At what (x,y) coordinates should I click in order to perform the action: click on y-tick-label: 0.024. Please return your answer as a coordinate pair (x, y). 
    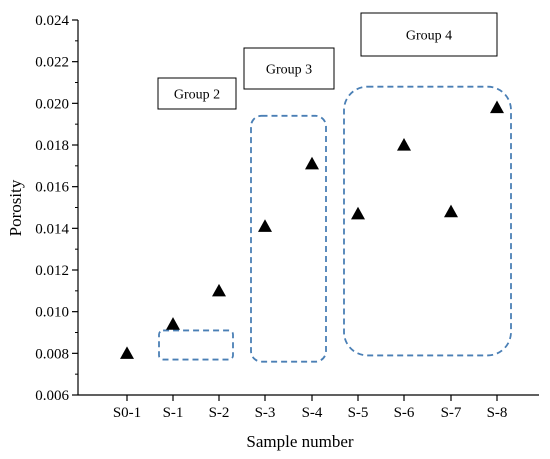
    Looking at the image, I should click on (52, 21).